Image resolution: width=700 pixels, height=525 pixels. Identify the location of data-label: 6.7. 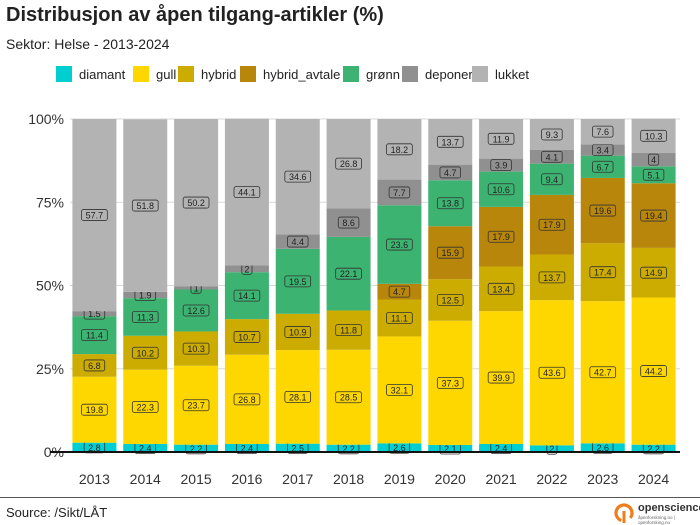
(602, 167).